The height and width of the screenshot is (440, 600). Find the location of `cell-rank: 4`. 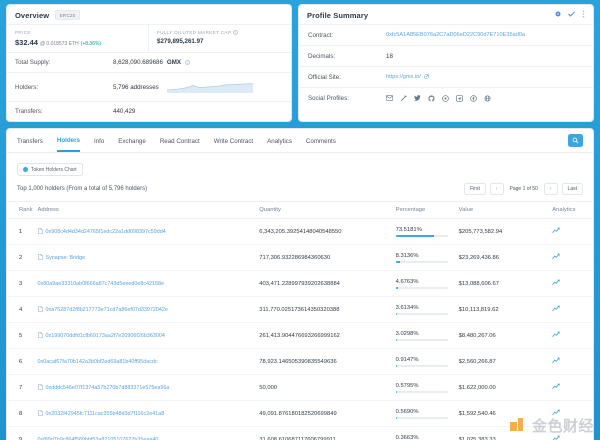

cell-rank: 4 is located at coordinates (22, 309).